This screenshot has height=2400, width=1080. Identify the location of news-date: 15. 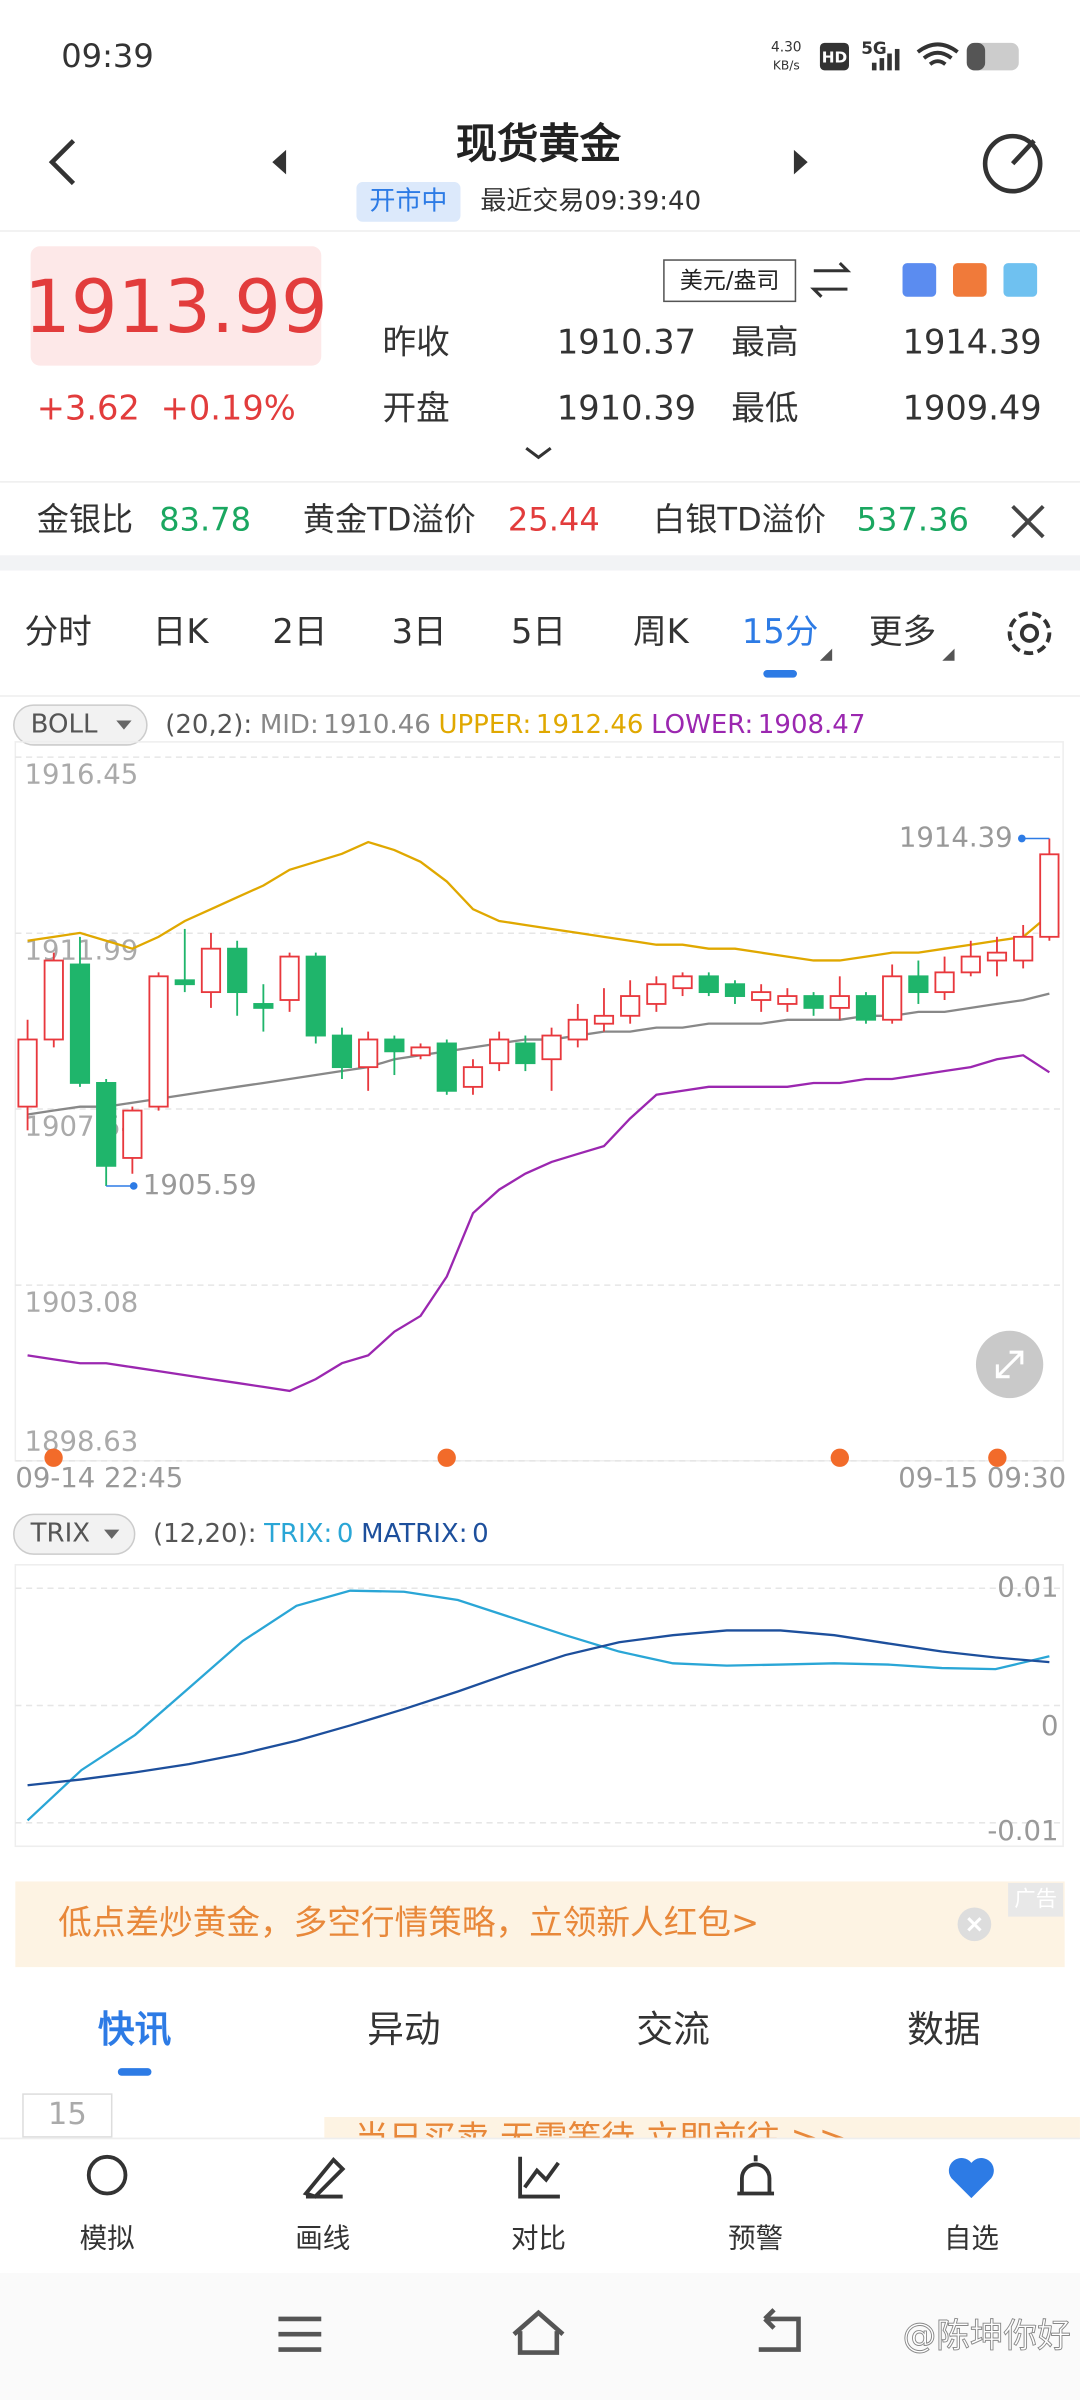
(67, 2114).